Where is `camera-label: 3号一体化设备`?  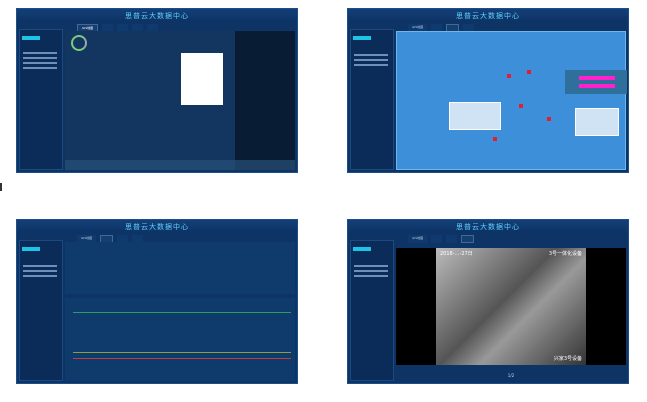 camera-label: 3号一体化设备 is located at coordinates (565, 254).